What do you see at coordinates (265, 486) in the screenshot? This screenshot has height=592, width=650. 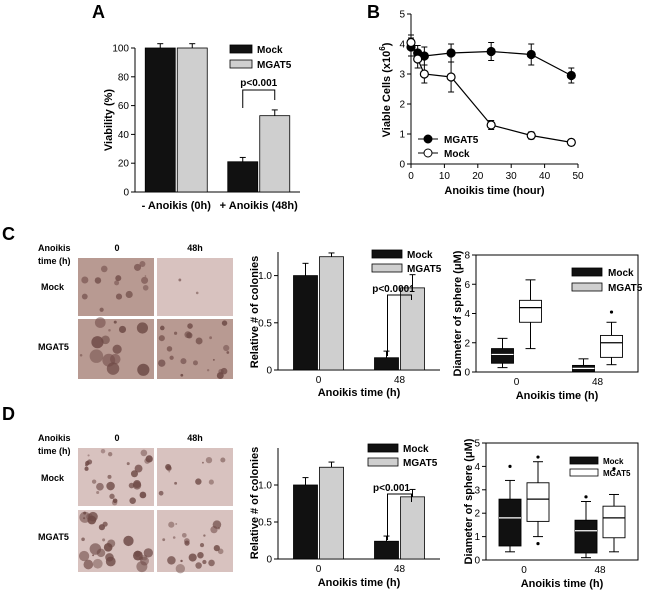 I see `y-tick-label: 1.0` at bounding box center [265, 486].